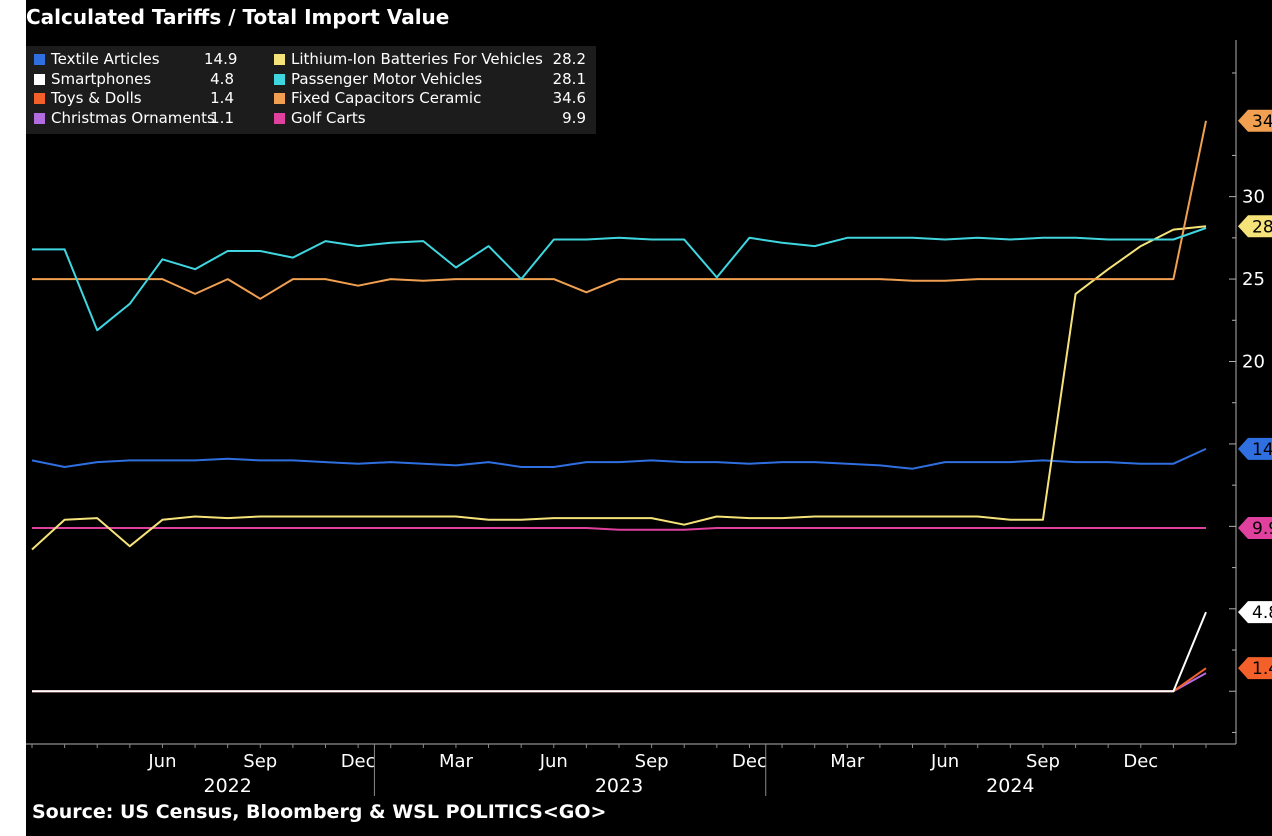  What do you see at coordinates (569, 59) in the screenshot?
I see `legend-value: 28.2` at bounding box center [569, 59].